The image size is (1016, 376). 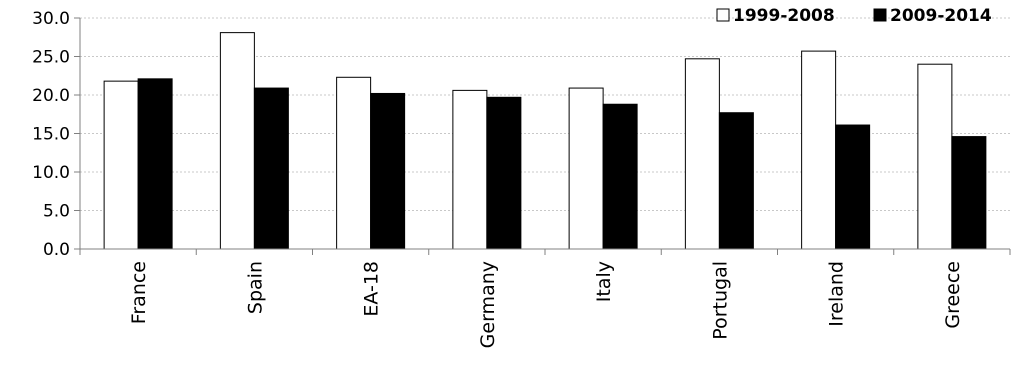 I want to click on bar-2009-2014-France, so click(x=155, y=164).